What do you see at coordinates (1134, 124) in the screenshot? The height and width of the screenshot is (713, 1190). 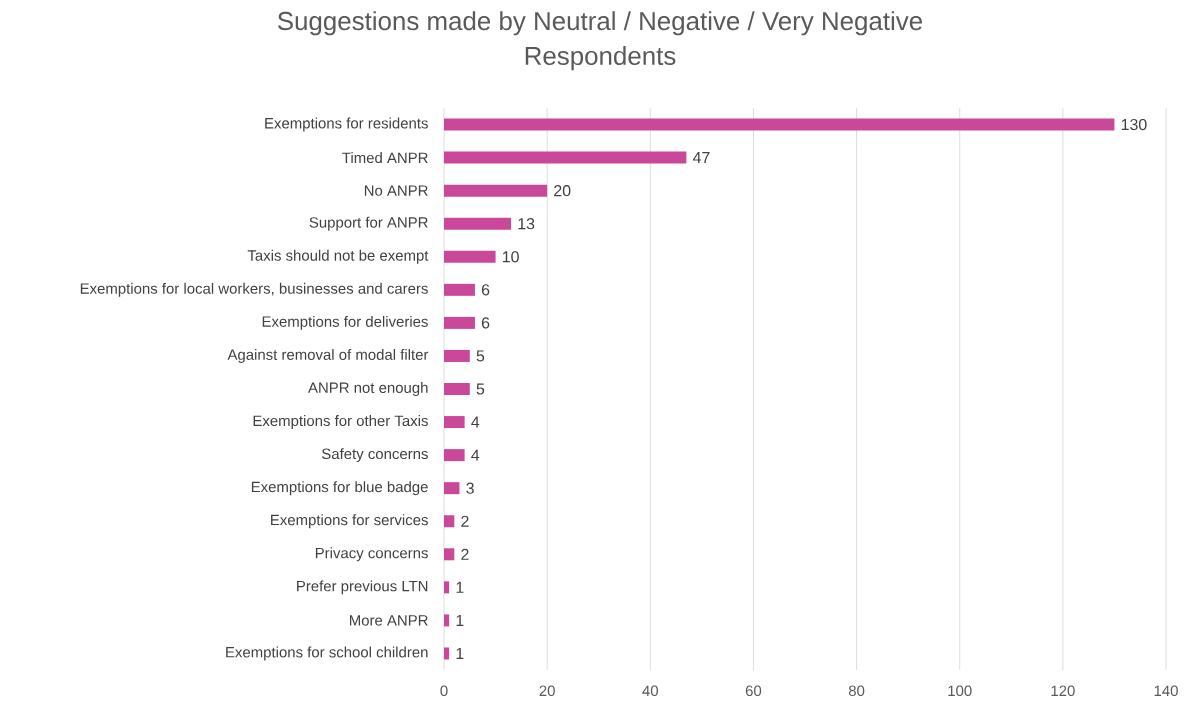 I see `data-label: 130` at bounding box center [1134, 124].